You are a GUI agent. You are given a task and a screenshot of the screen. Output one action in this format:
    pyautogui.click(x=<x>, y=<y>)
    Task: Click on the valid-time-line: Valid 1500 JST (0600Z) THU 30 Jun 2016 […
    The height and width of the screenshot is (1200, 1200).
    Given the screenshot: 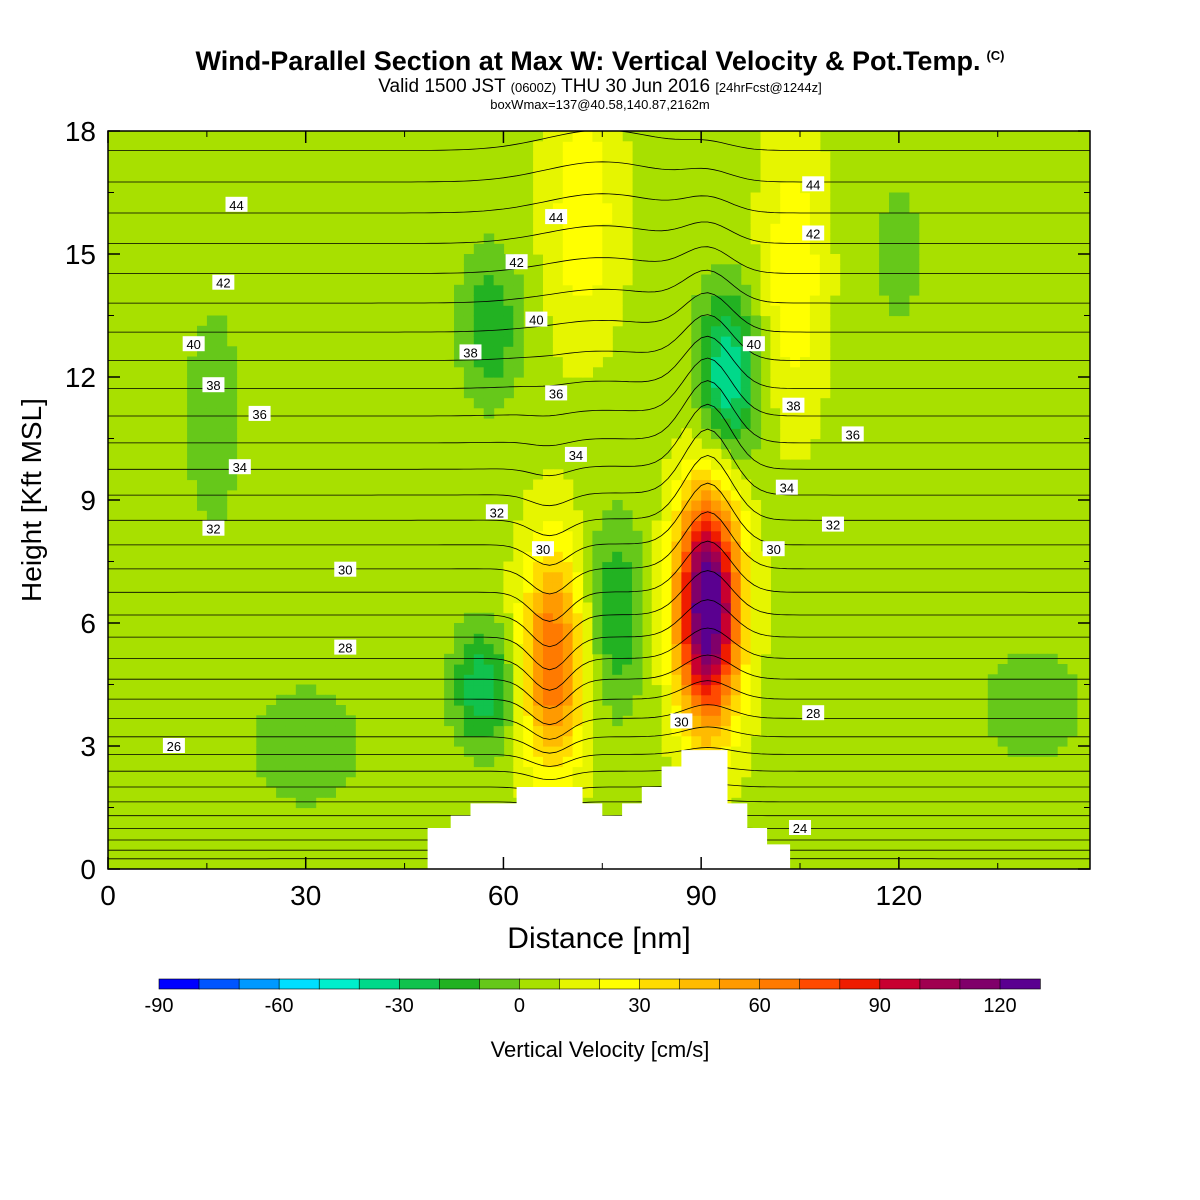 What is the action you would take?
    pyautogui.click(x=600, y=86)
    